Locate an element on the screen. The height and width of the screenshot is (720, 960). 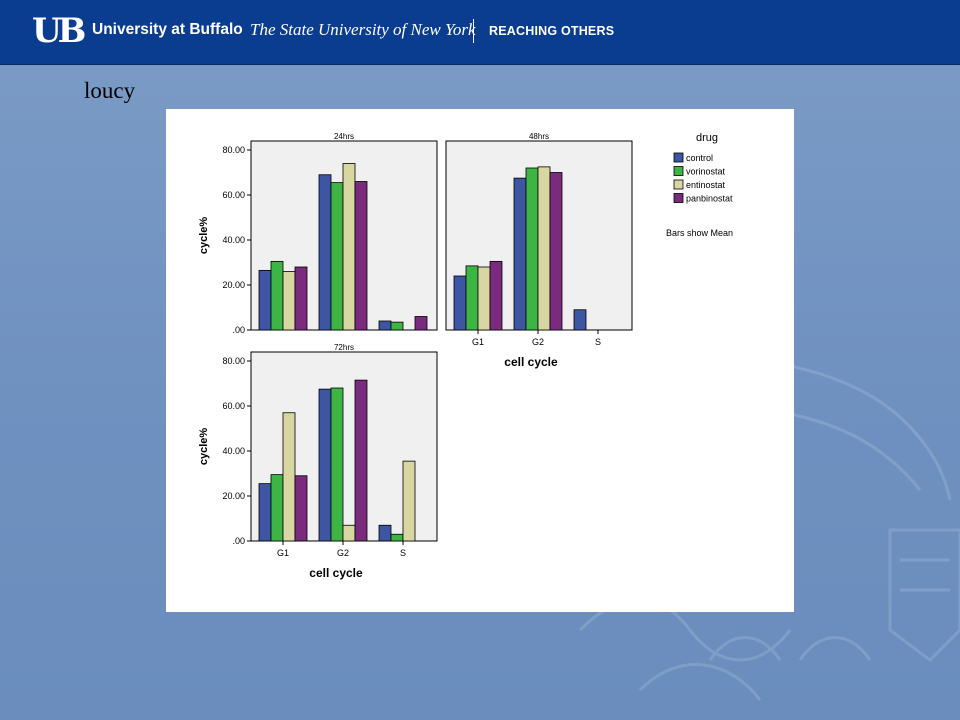
panel-title: 72hrs is located at coordinates (344, 347).